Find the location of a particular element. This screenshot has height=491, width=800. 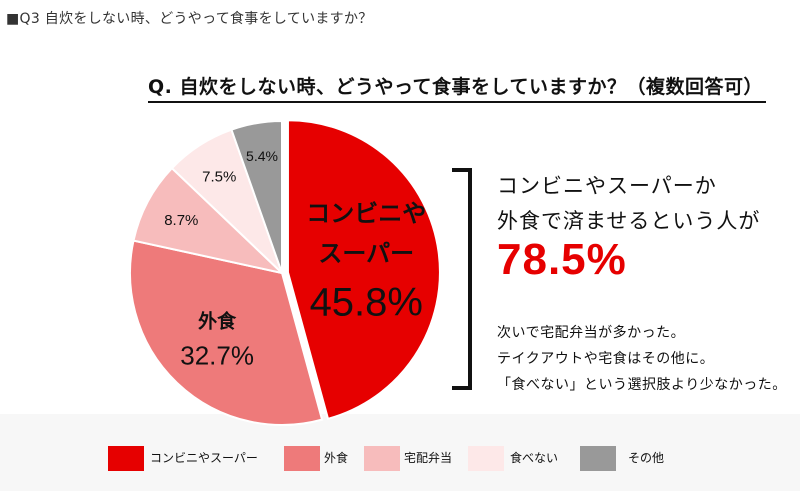

legend-swatch-tabenai is located at coordinates (486, 458).